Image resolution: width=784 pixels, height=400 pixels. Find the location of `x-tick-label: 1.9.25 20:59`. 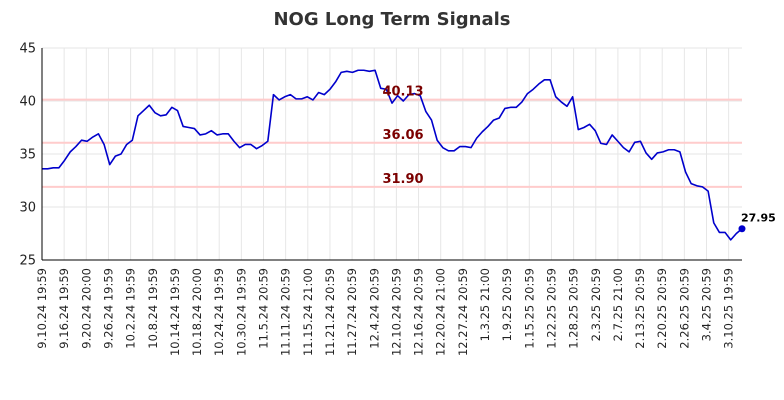

x-tick-label: 1.9.25 20:59 is located at coordinates (507, 304).